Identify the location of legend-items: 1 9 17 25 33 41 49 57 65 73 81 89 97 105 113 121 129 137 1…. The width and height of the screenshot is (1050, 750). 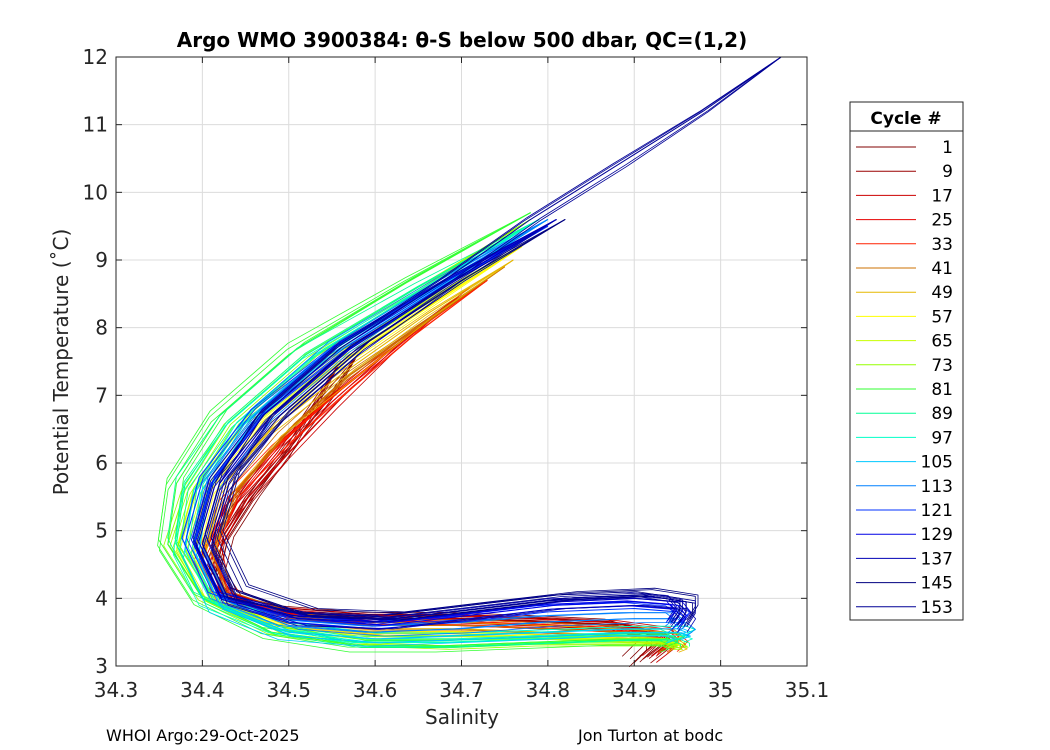
(904, 378).